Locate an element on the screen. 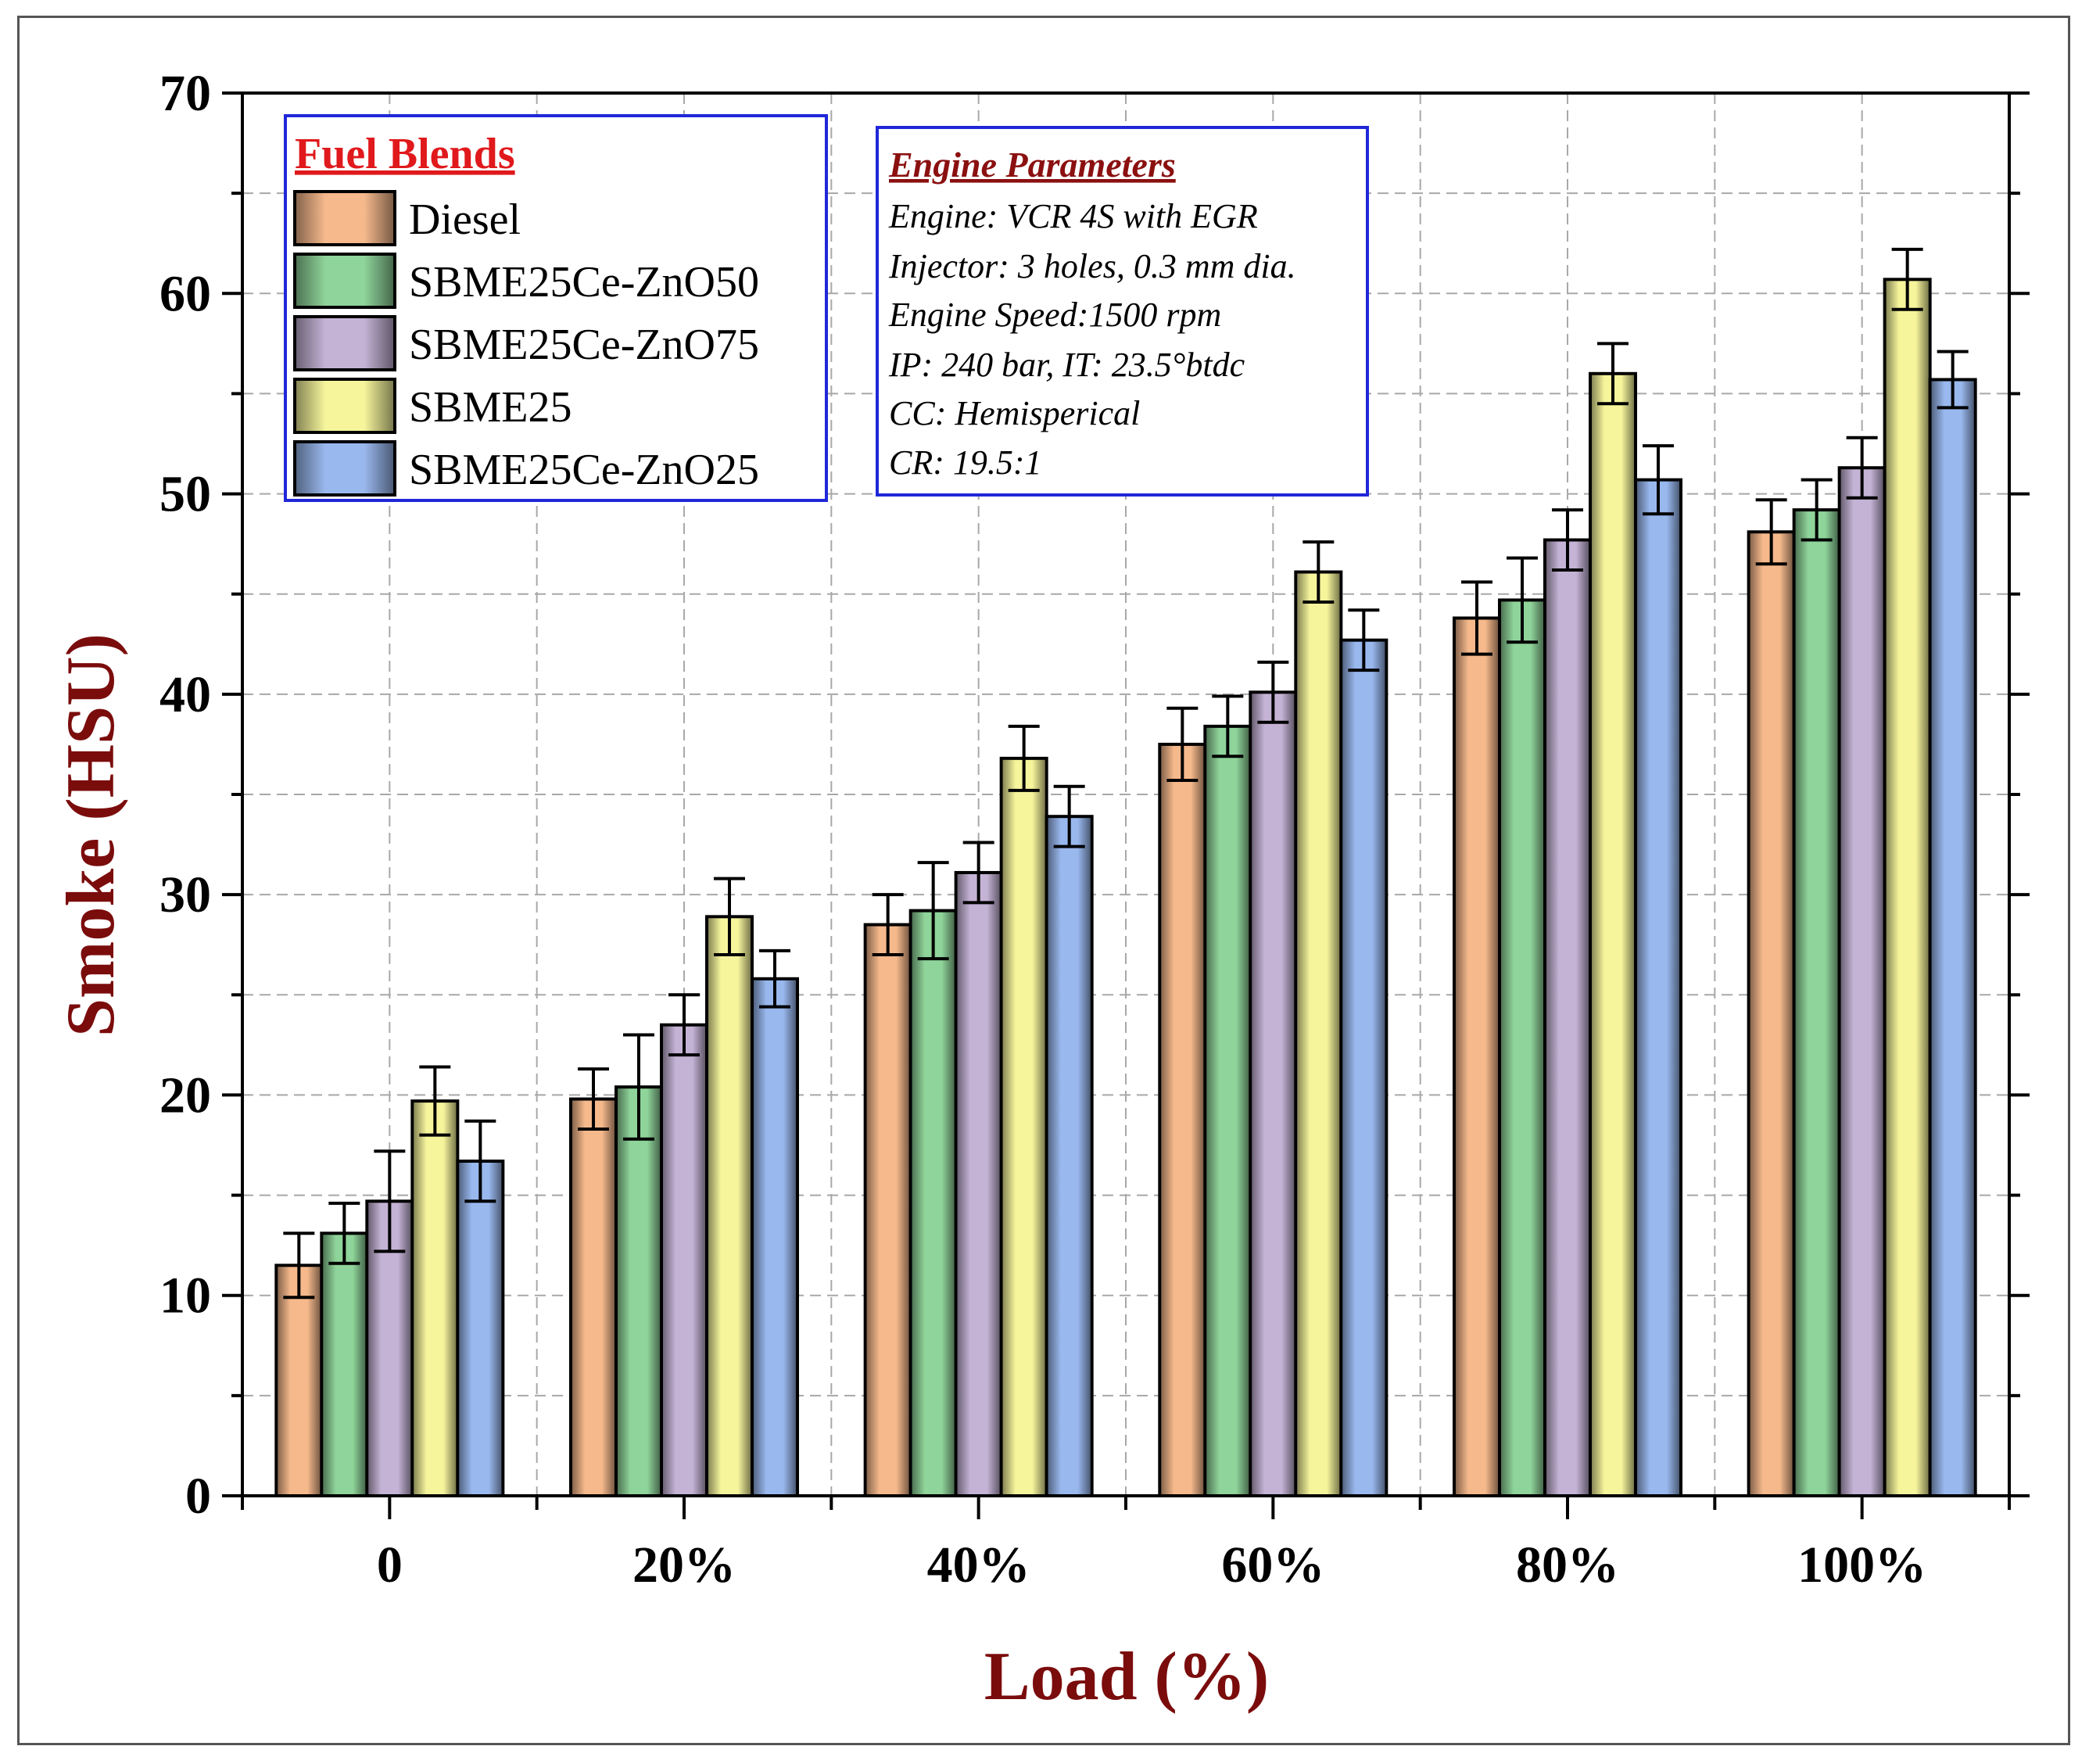 Image resolution: width=2089 pixels, height=1764 pixels. x-tick-label: 80% is located at coordinates (1567, 1565).